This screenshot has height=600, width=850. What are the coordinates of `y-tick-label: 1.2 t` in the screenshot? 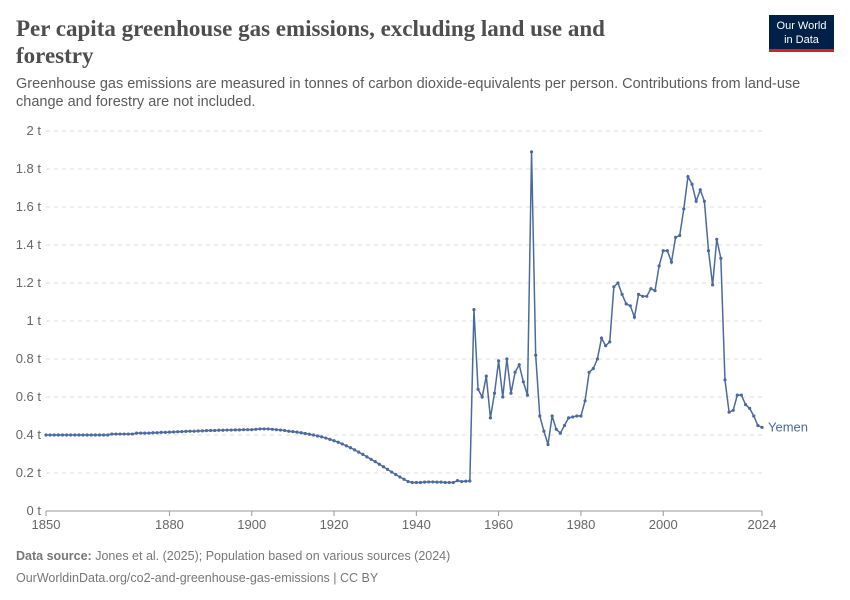 It's located at (29, 282).